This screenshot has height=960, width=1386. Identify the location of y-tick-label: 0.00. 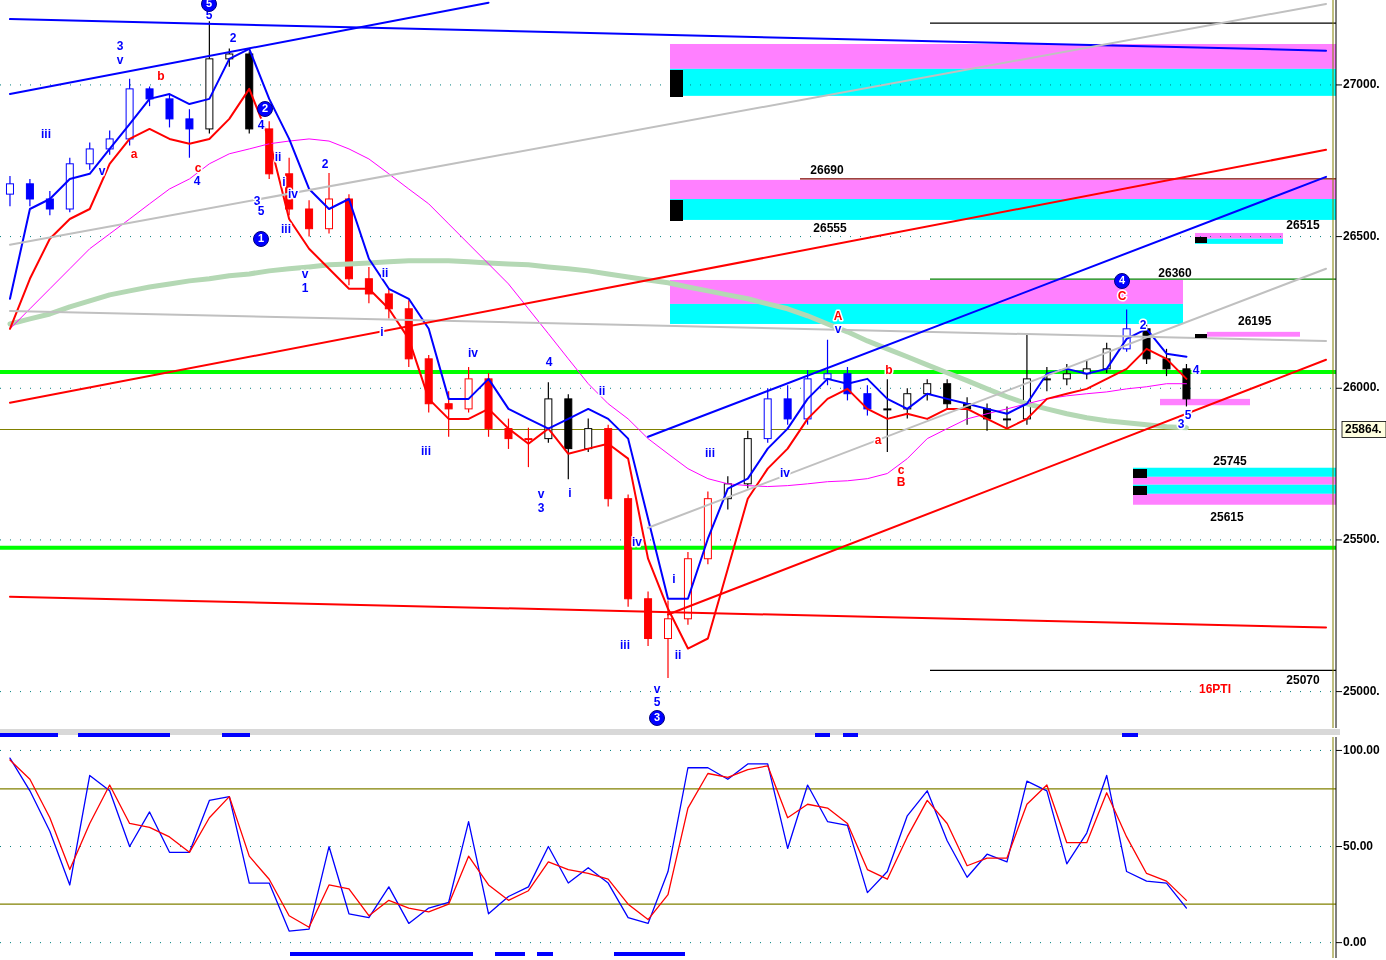
(1355, 941).